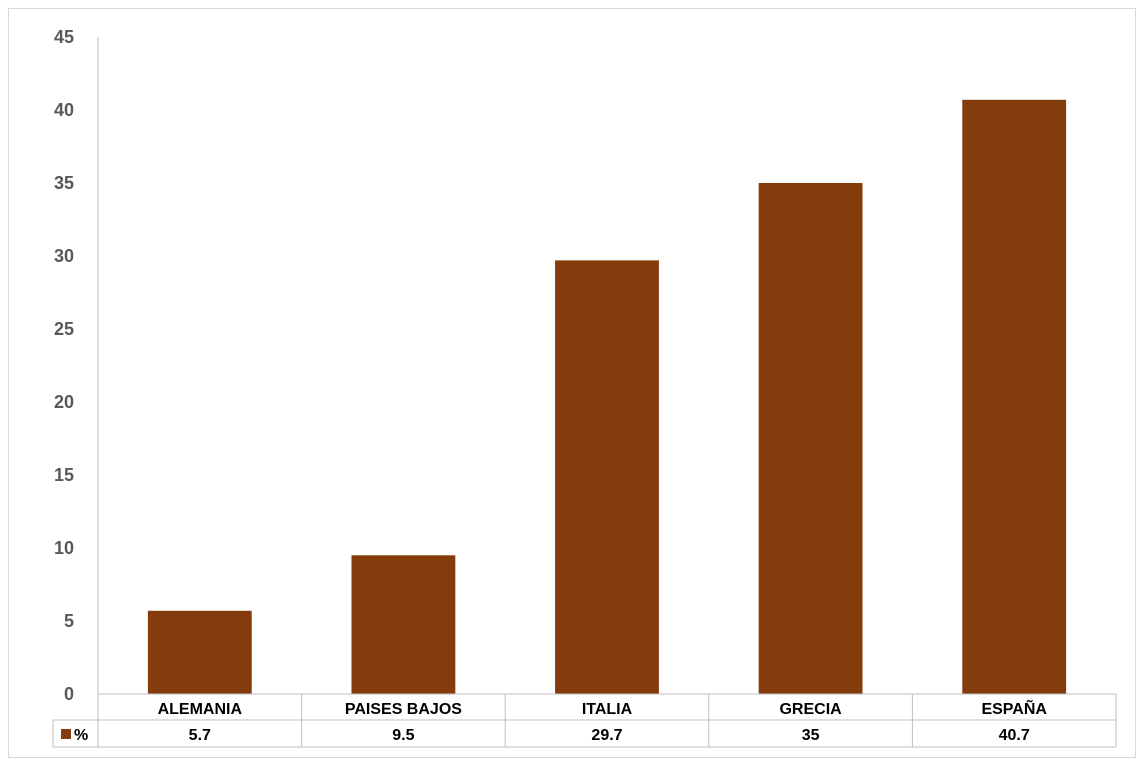 Image resolution: width=1144 pixels, height=765 pixels. I want to click on y-tick-label: 30, so click(64, 256).